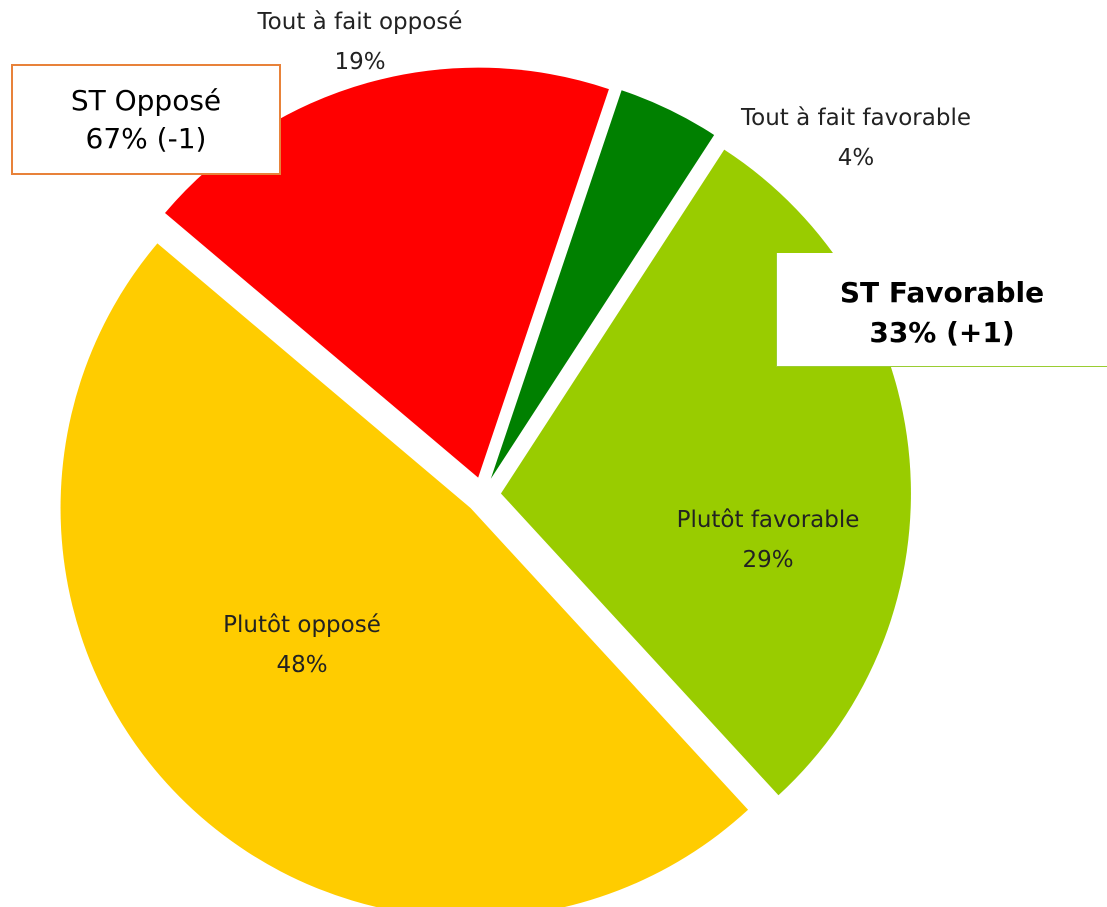 This screenshot has width=1107, height=907. Describe the element at coordinates (146, 119) in the screenshot. I see `callout-st-oppose: ST Opposé 67% (-1)` at that location.